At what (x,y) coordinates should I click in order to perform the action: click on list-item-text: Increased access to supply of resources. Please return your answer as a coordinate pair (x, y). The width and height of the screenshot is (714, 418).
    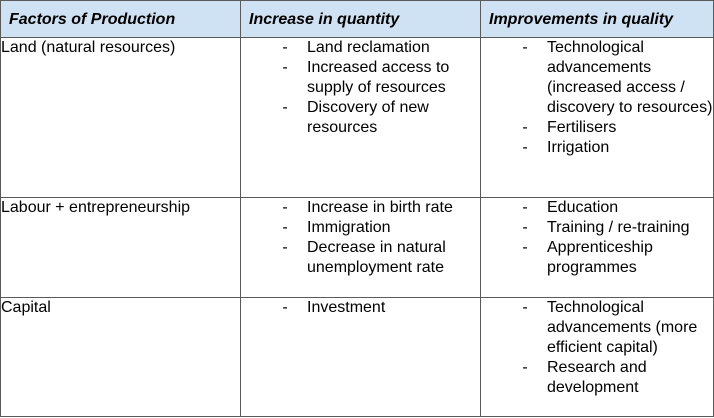
    Looking at the image, I should click on (378, 77).